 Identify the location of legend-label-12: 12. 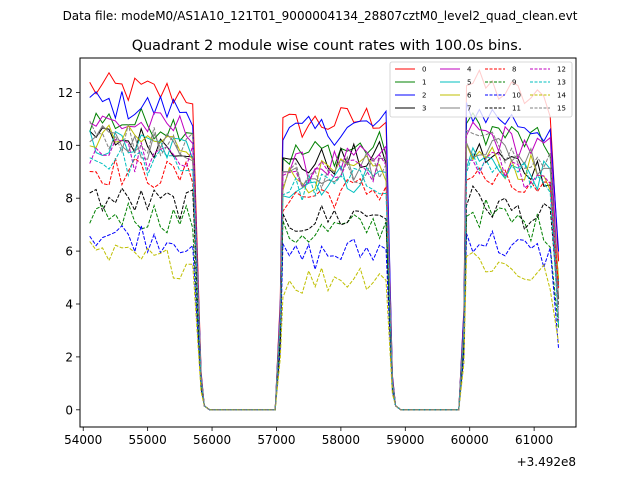
(561, 70).